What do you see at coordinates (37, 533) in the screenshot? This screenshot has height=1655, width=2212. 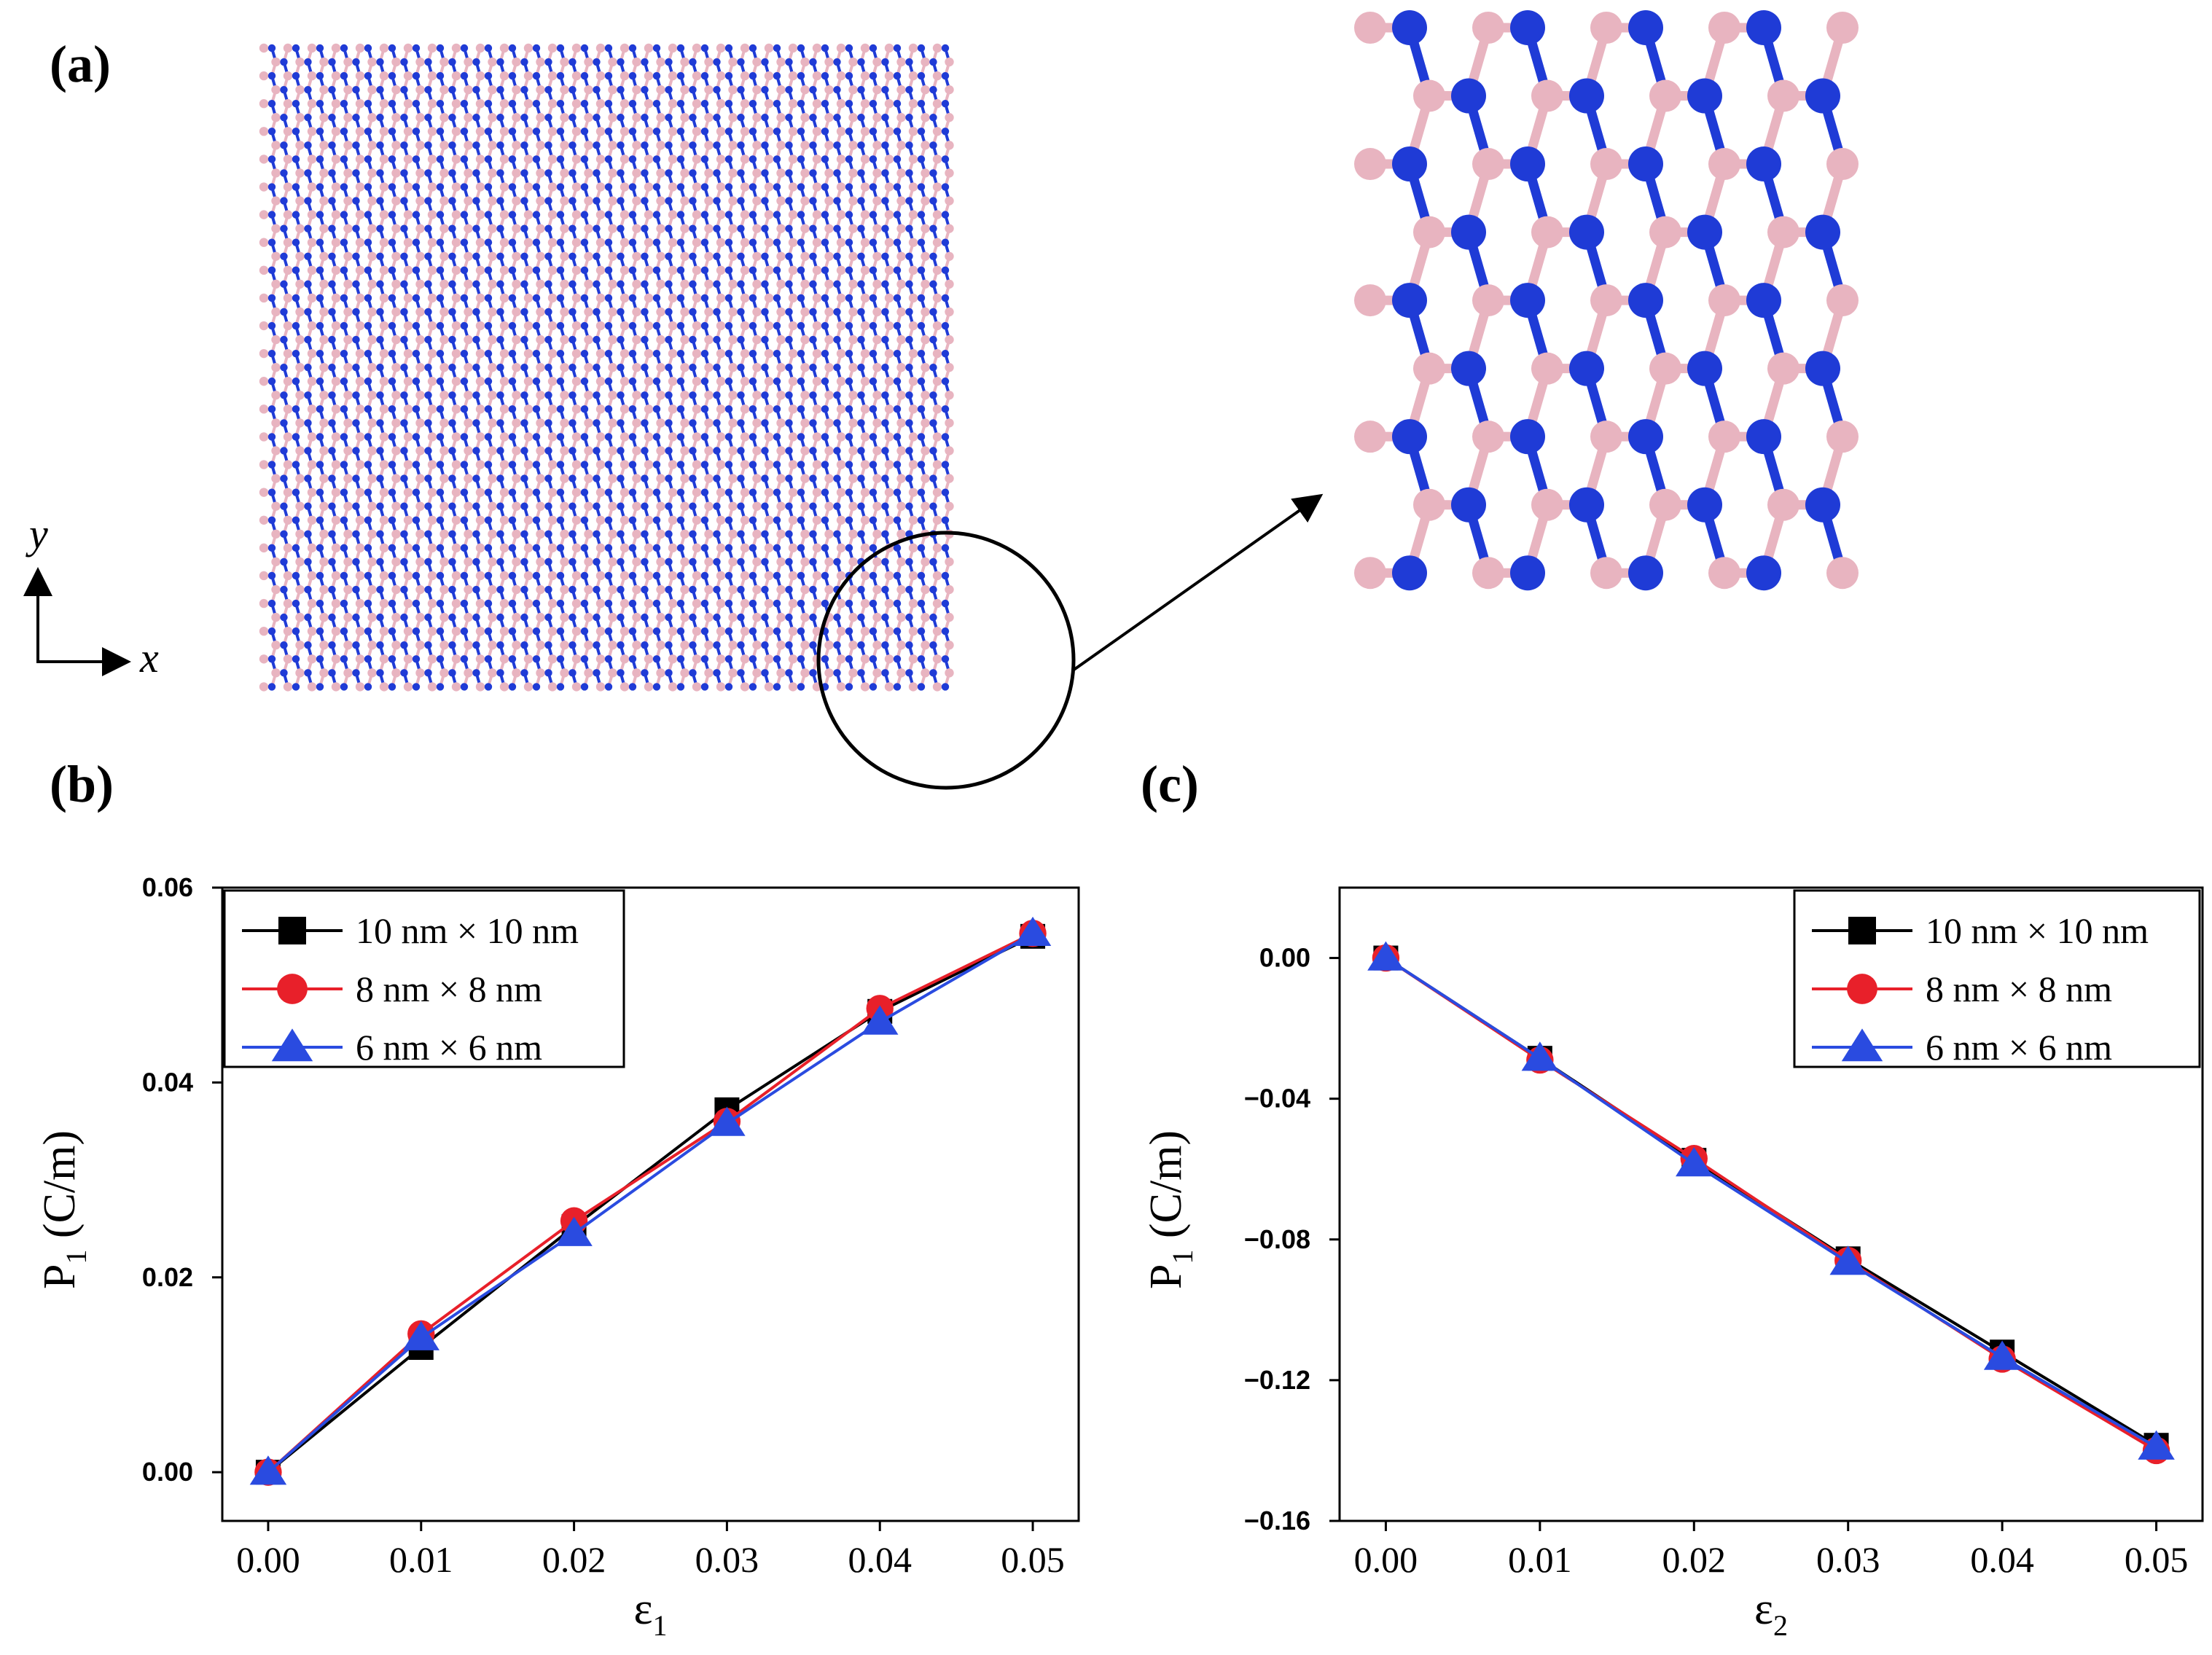 I see `y-axis-indicator-label: y` at bounding box center [37, 533].